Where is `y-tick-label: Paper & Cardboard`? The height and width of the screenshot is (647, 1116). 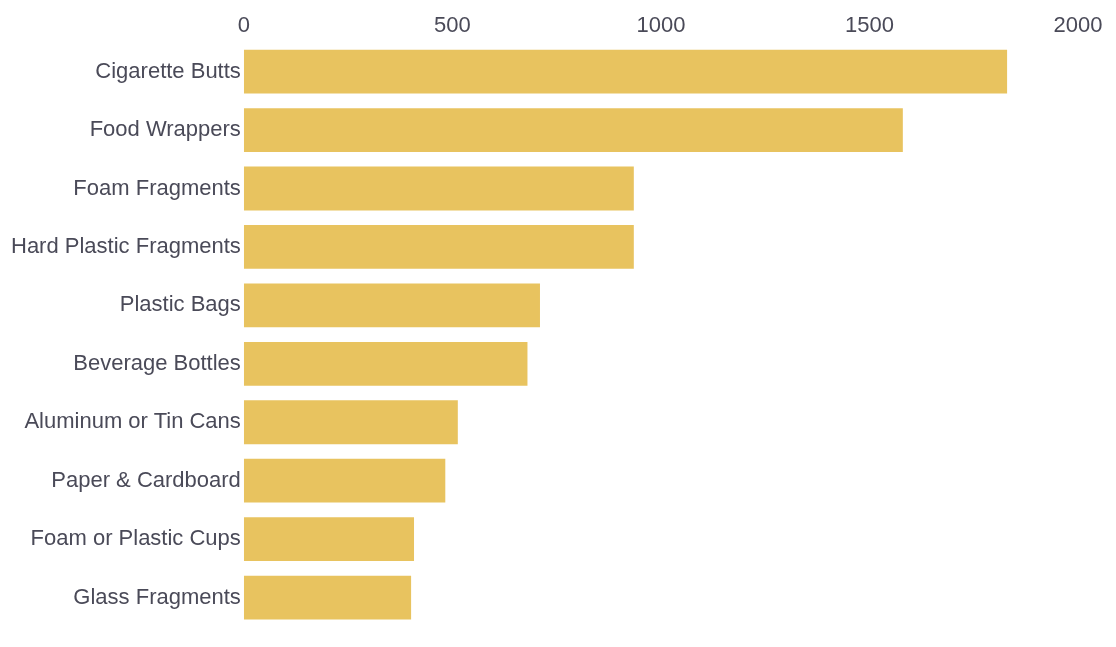 y-tick-label: Paper & Cardboard is located at coordinates (146, 479).